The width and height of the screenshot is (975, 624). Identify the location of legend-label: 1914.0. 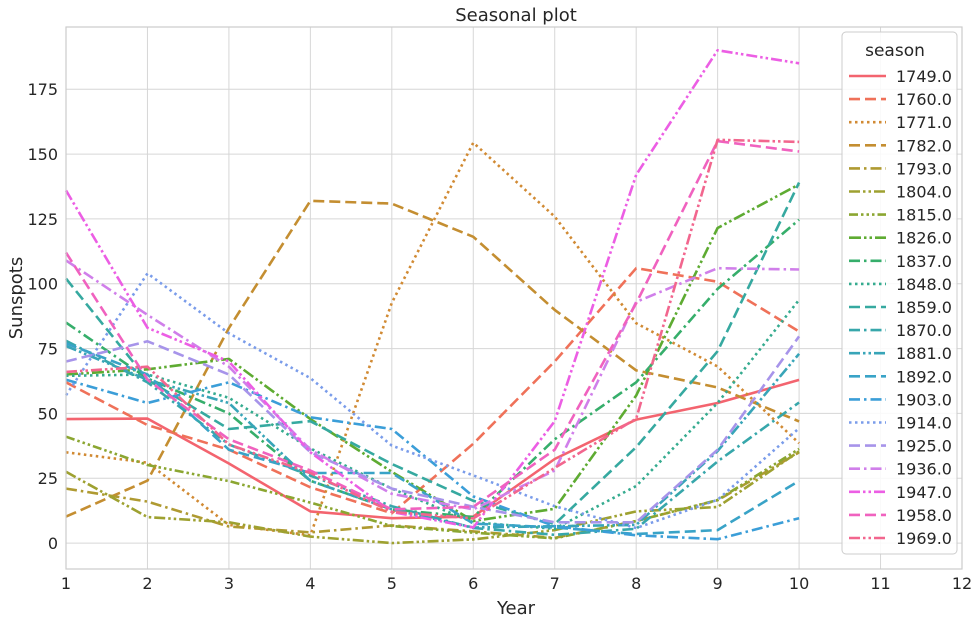
(924, 423).